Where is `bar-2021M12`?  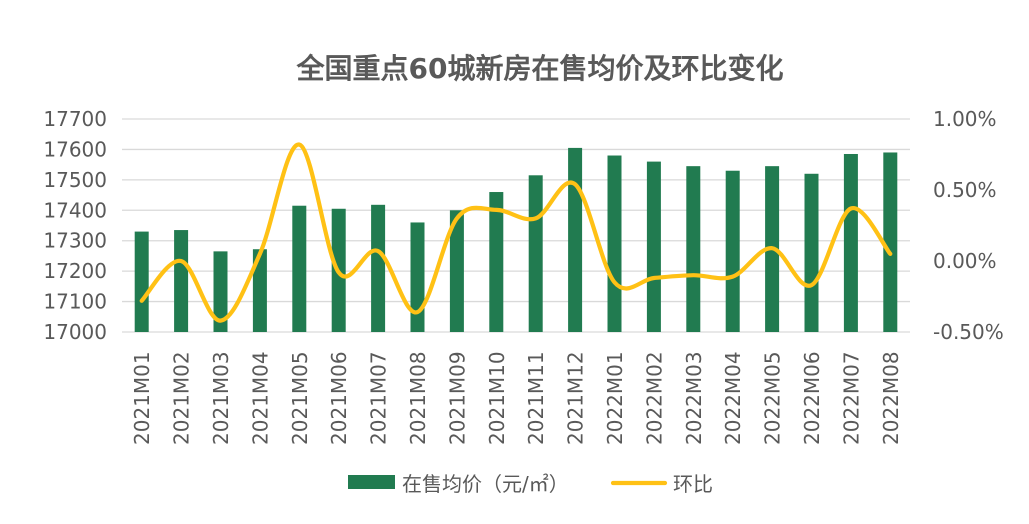
bar-2021M12 is located at coordinates (575, 239).